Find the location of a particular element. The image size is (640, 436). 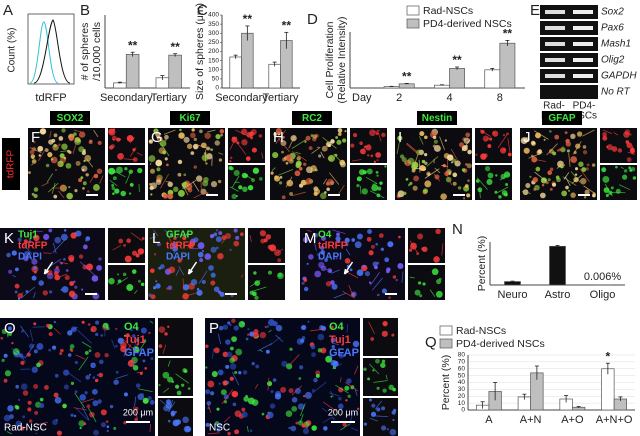

significance: * is located at coordinates (608, 356).